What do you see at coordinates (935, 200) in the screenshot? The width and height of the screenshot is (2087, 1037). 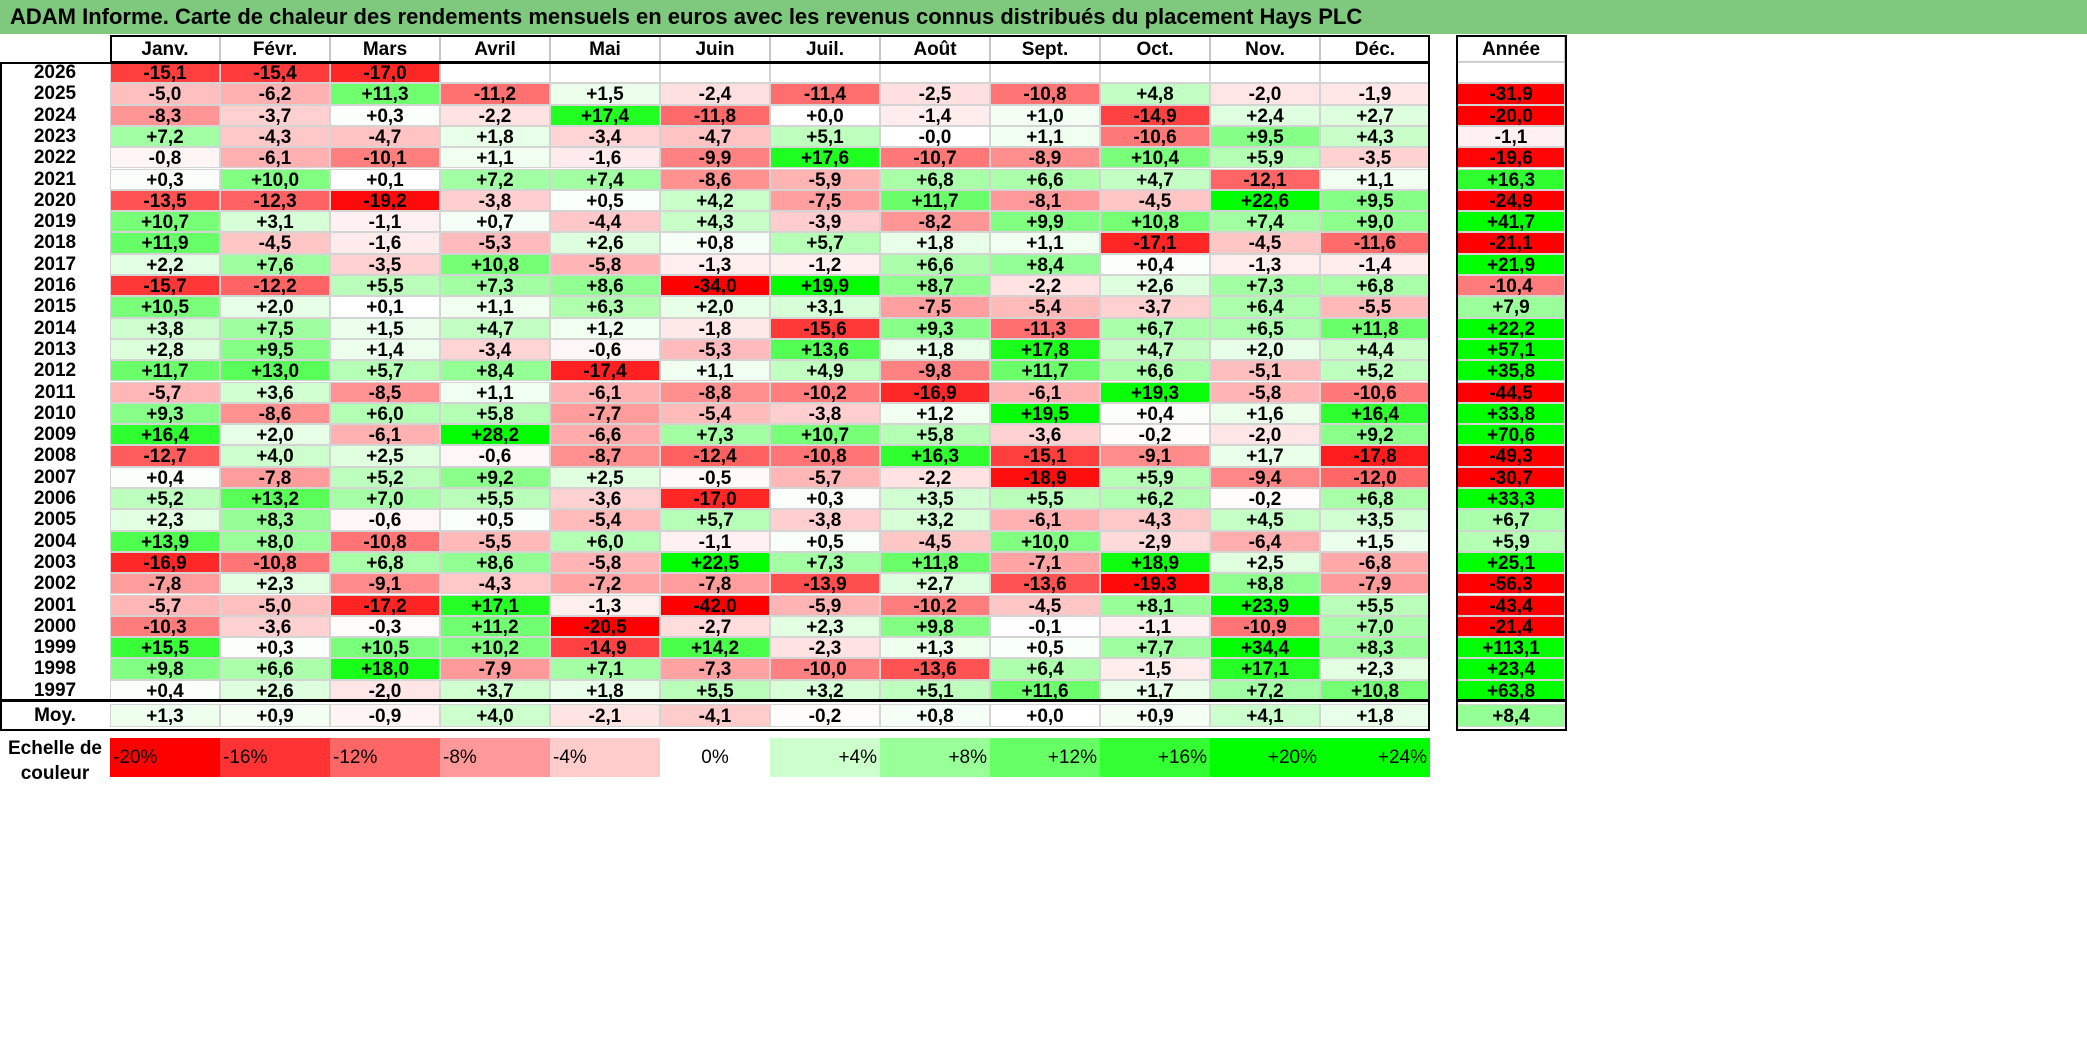 I see `heatmap-cell: +11,7` at bounding box center [935, 200].